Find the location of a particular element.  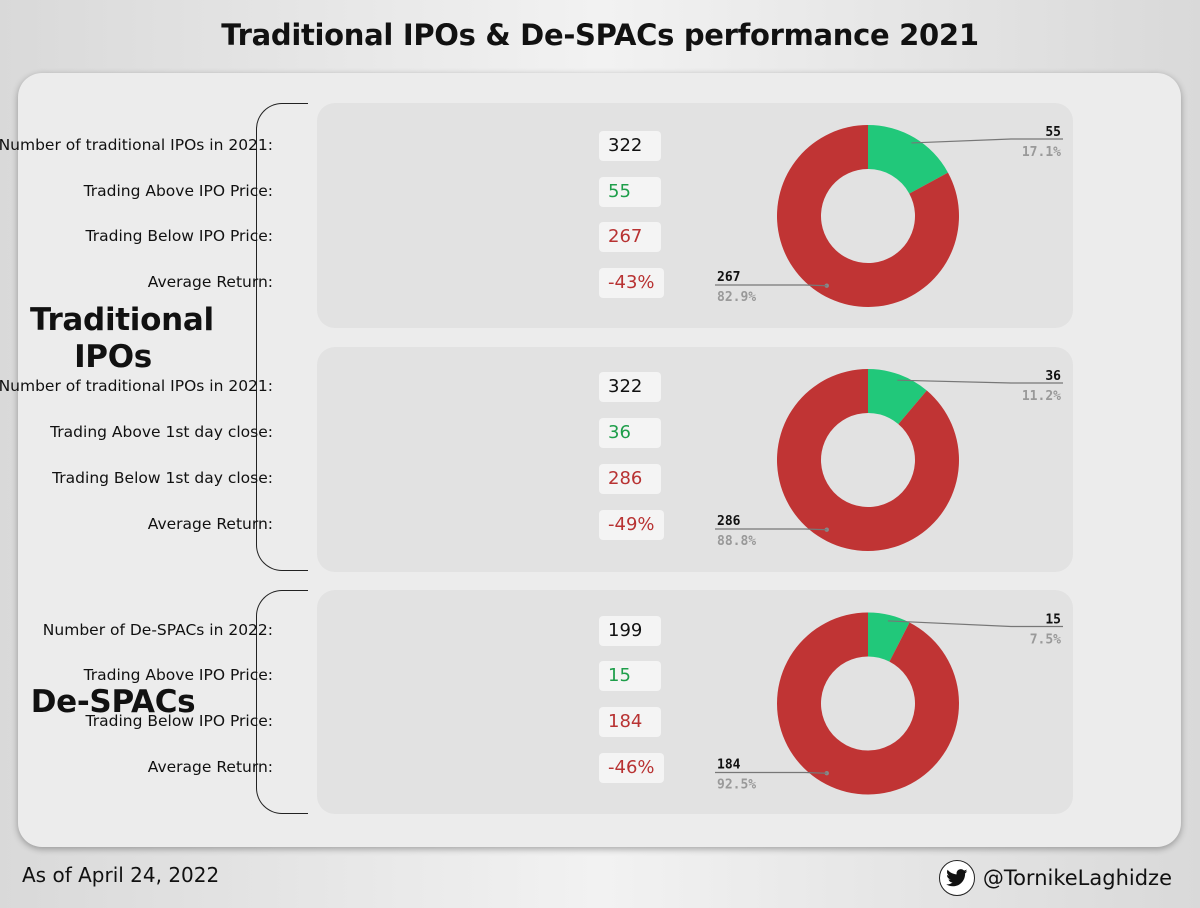

stat-value: 15 is located at coordinates (630, 676).